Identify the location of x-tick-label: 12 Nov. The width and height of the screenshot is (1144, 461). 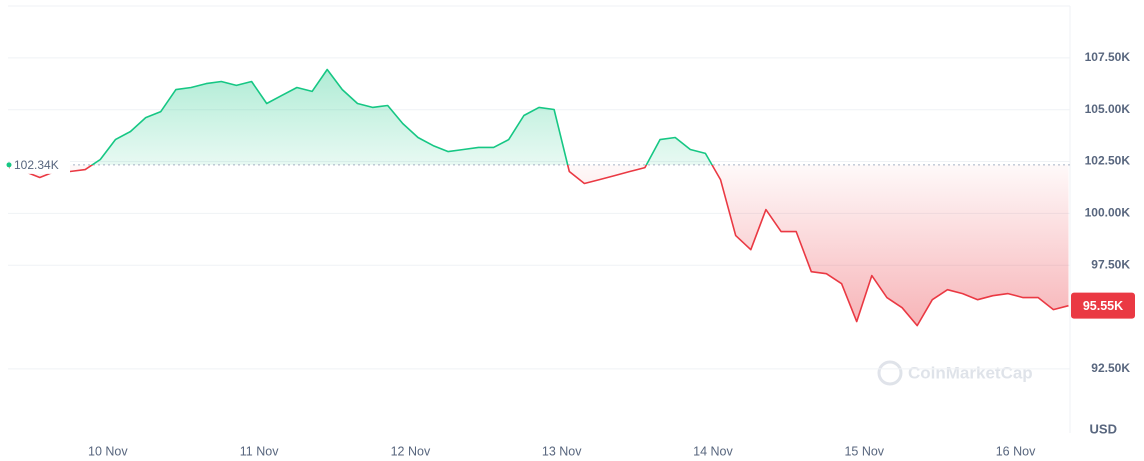
(411, 451).